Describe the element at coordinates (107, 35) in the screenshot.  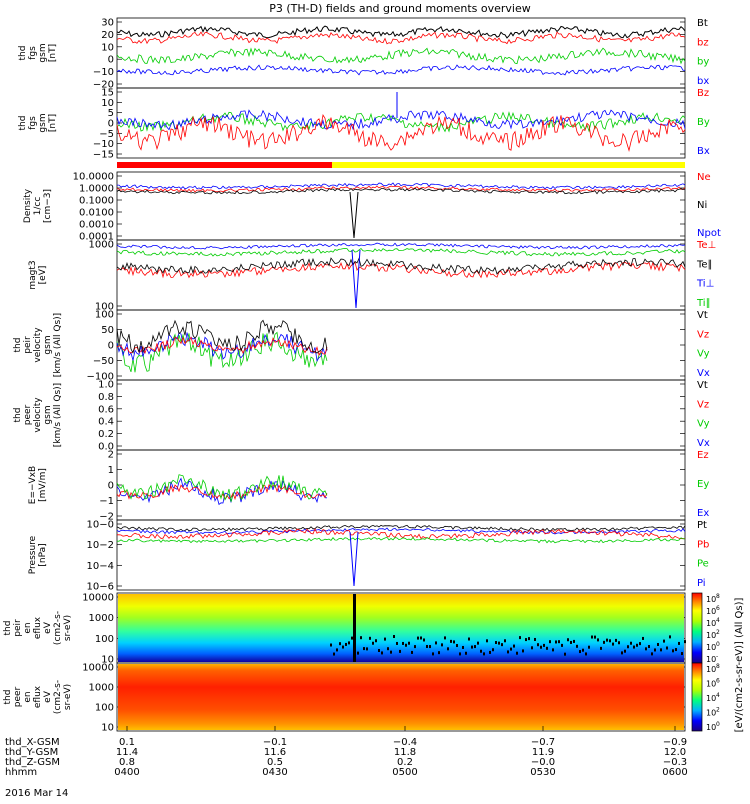
I see `y-tick-label: 20` at that location.